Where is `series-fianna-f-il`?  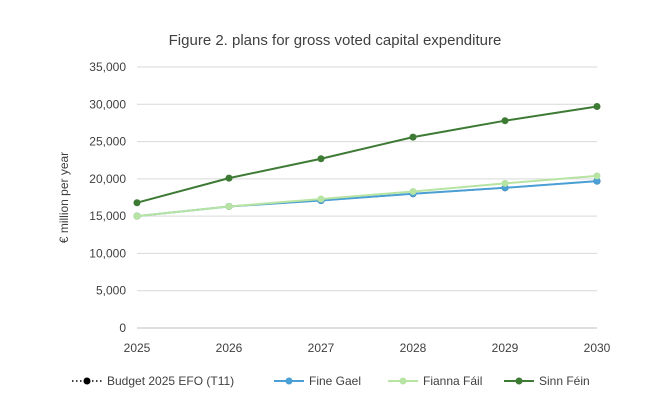 series-fianna-f-il is located at coordinates (367, 196).